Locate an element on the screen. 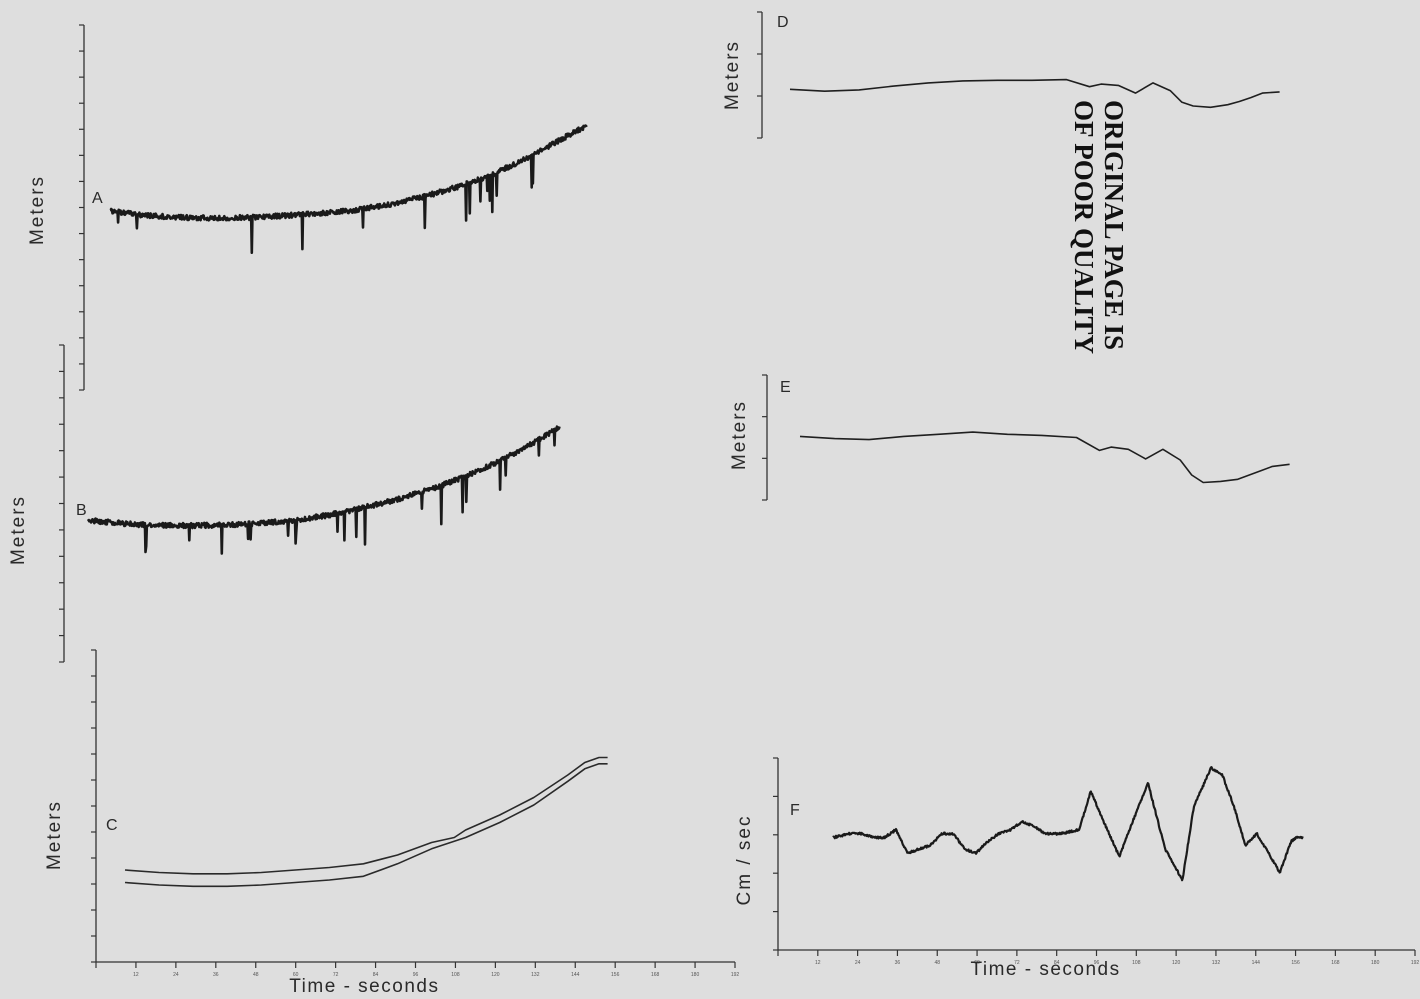  chart-panel-b: Meters B is located at coordinates (284, 503).